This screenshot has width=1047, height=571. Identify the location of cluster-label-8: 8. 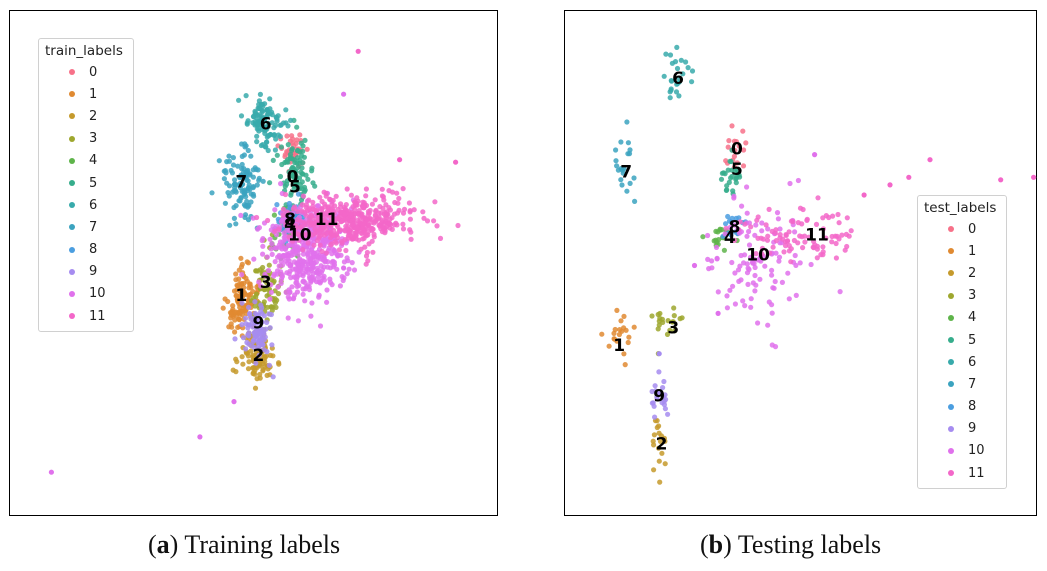
(290, 220).